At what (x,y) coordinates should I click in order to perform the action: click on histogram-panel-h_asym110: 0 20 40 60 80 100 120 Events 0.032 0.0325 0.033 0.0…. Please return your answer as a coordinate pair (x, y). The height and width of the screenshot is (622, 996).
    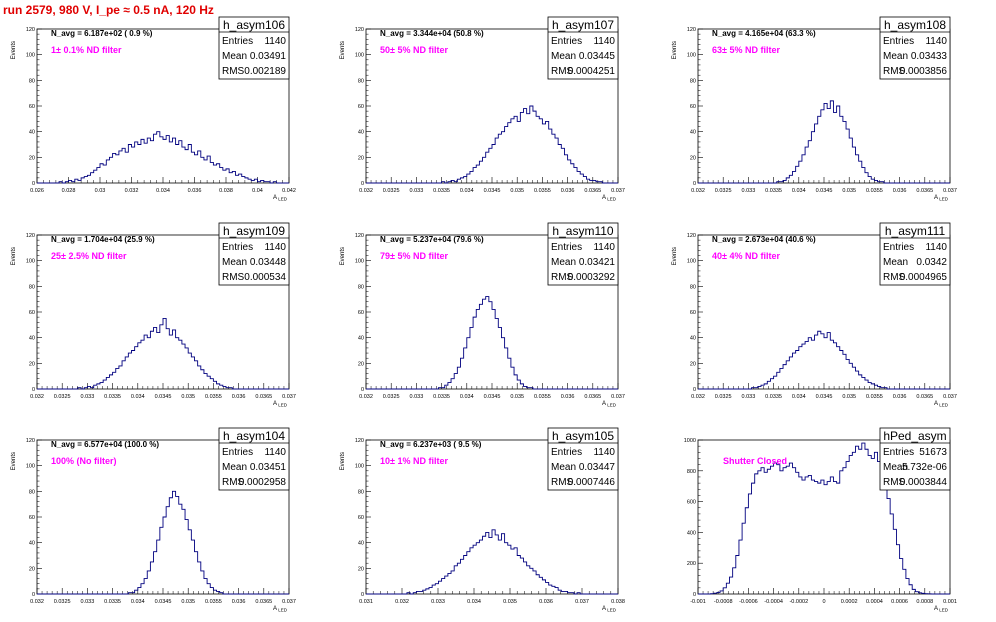
    Looking at the image, I should click on (482, 315).